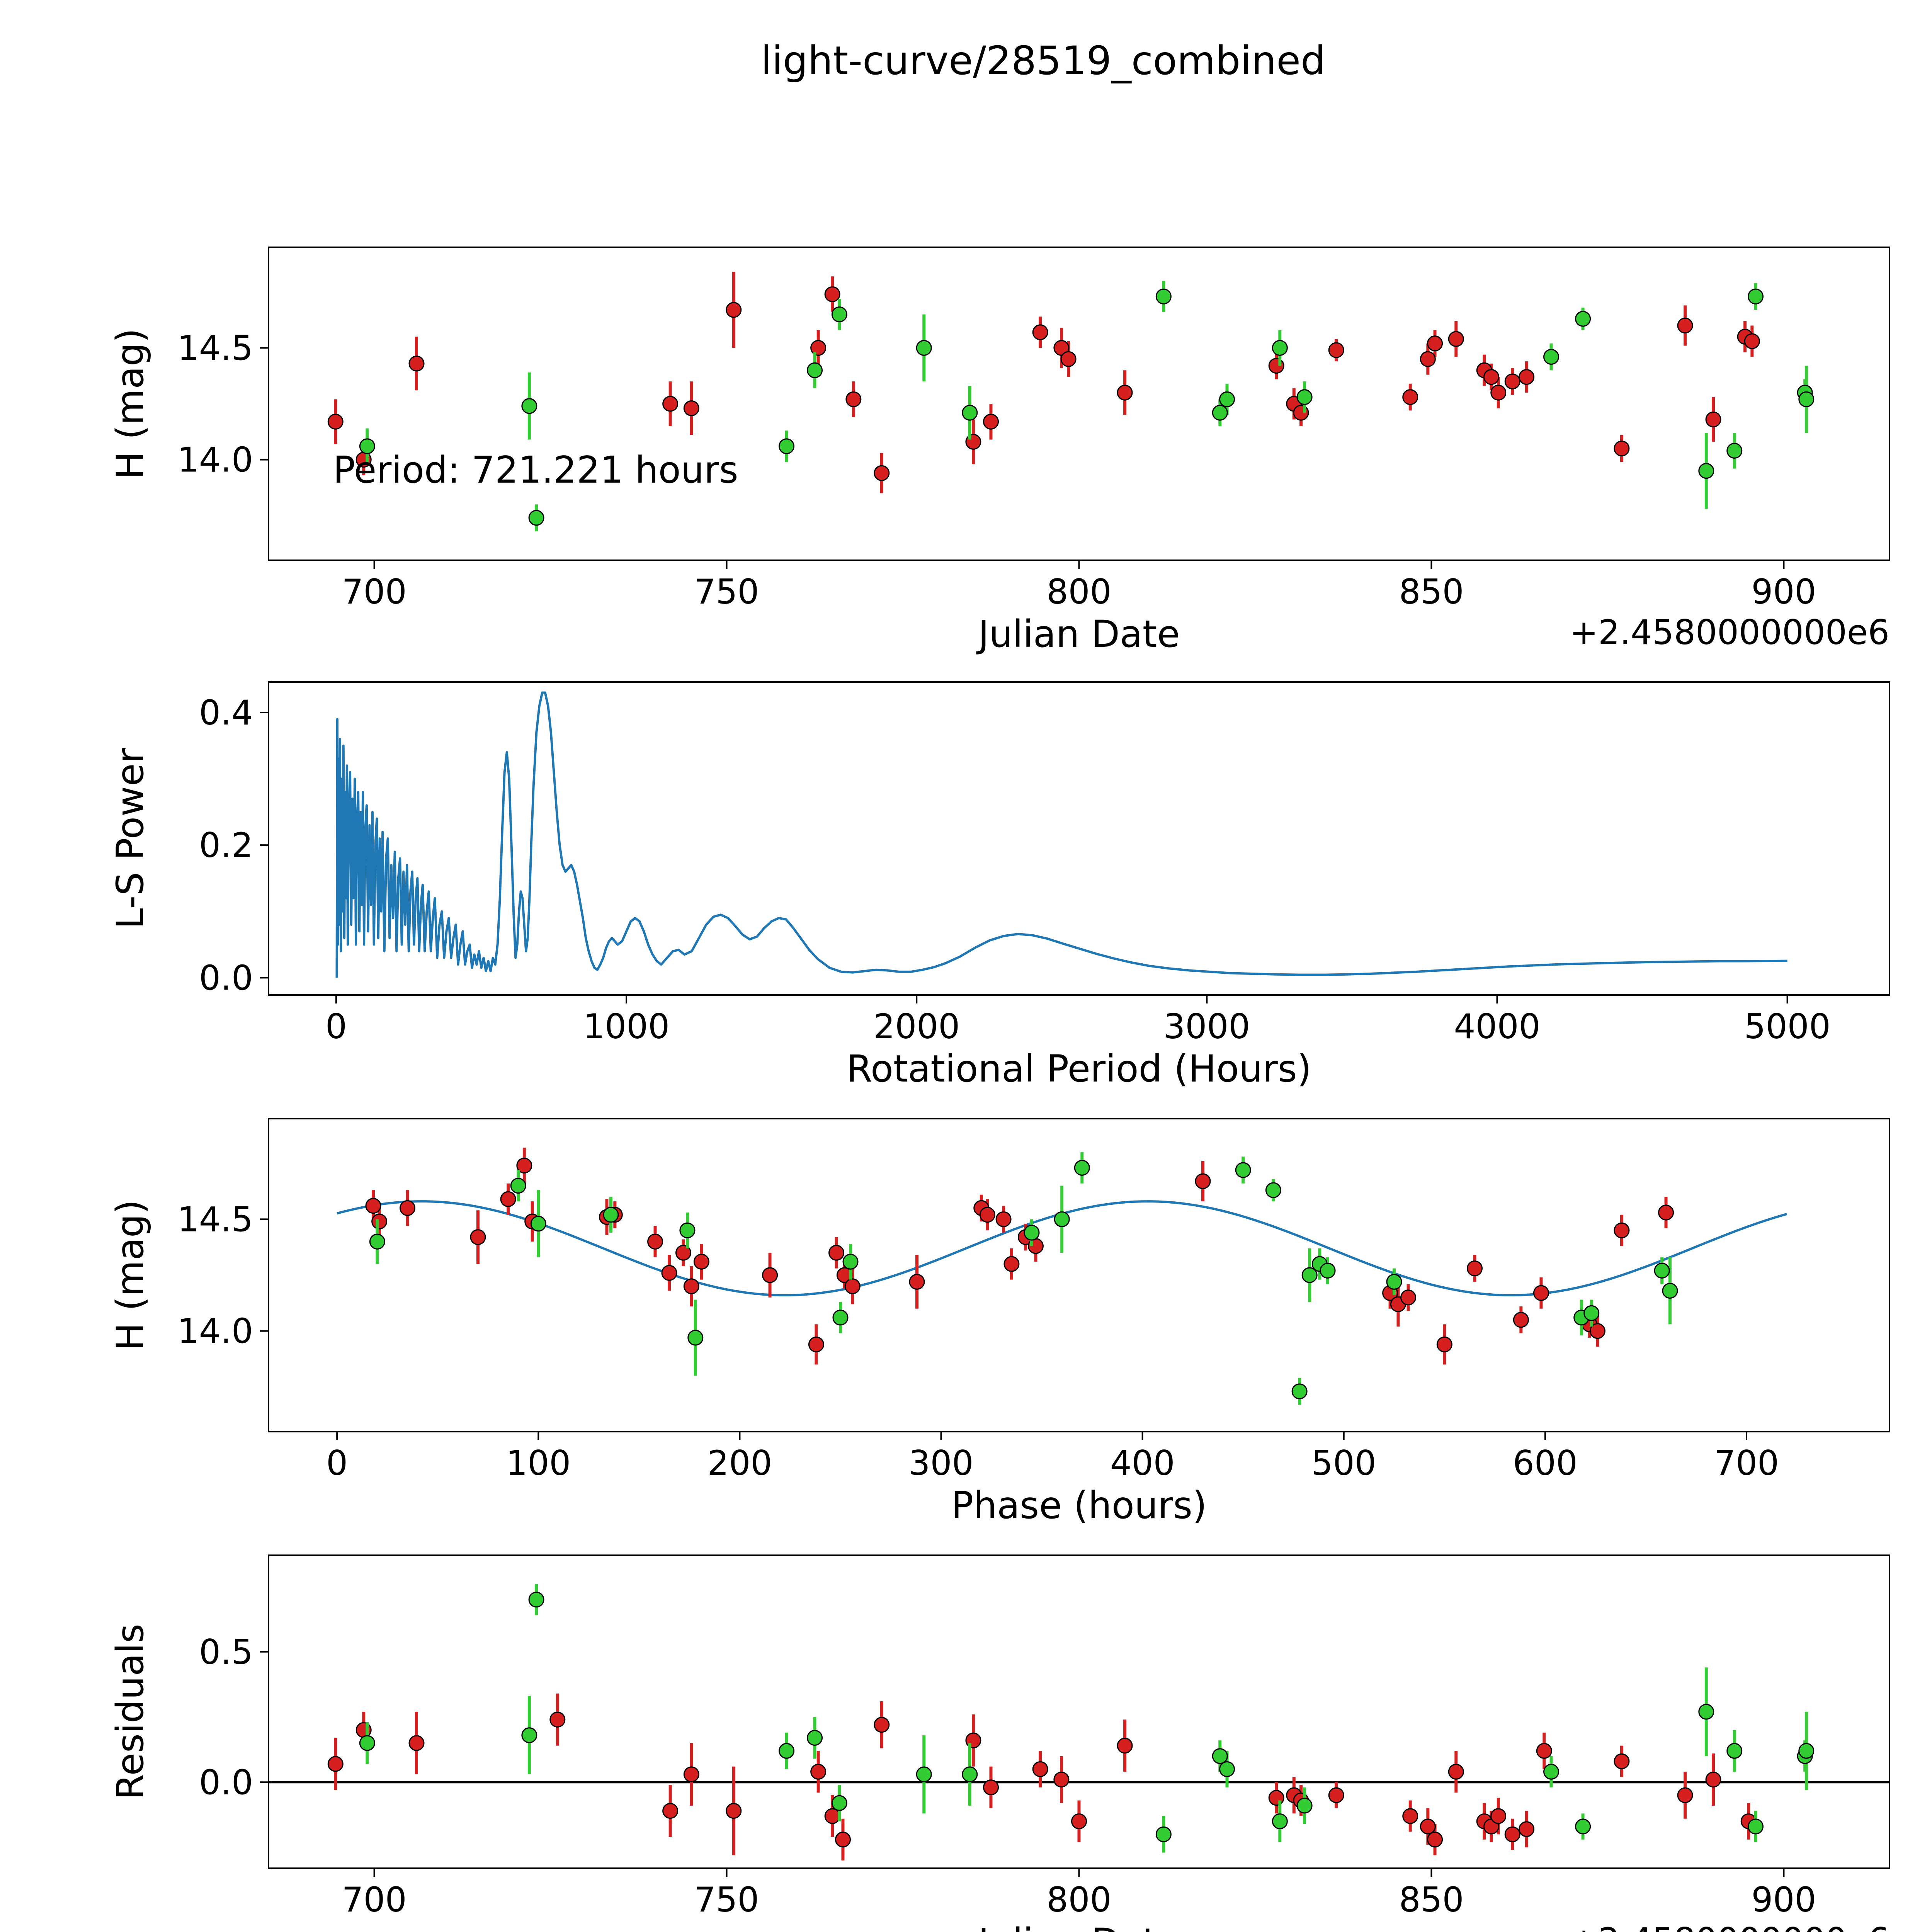  What do you see at coordinates (1432, 1900) in the screenshot?
I see `x-tick-label: 850` at bounding box center [1432, 1900].